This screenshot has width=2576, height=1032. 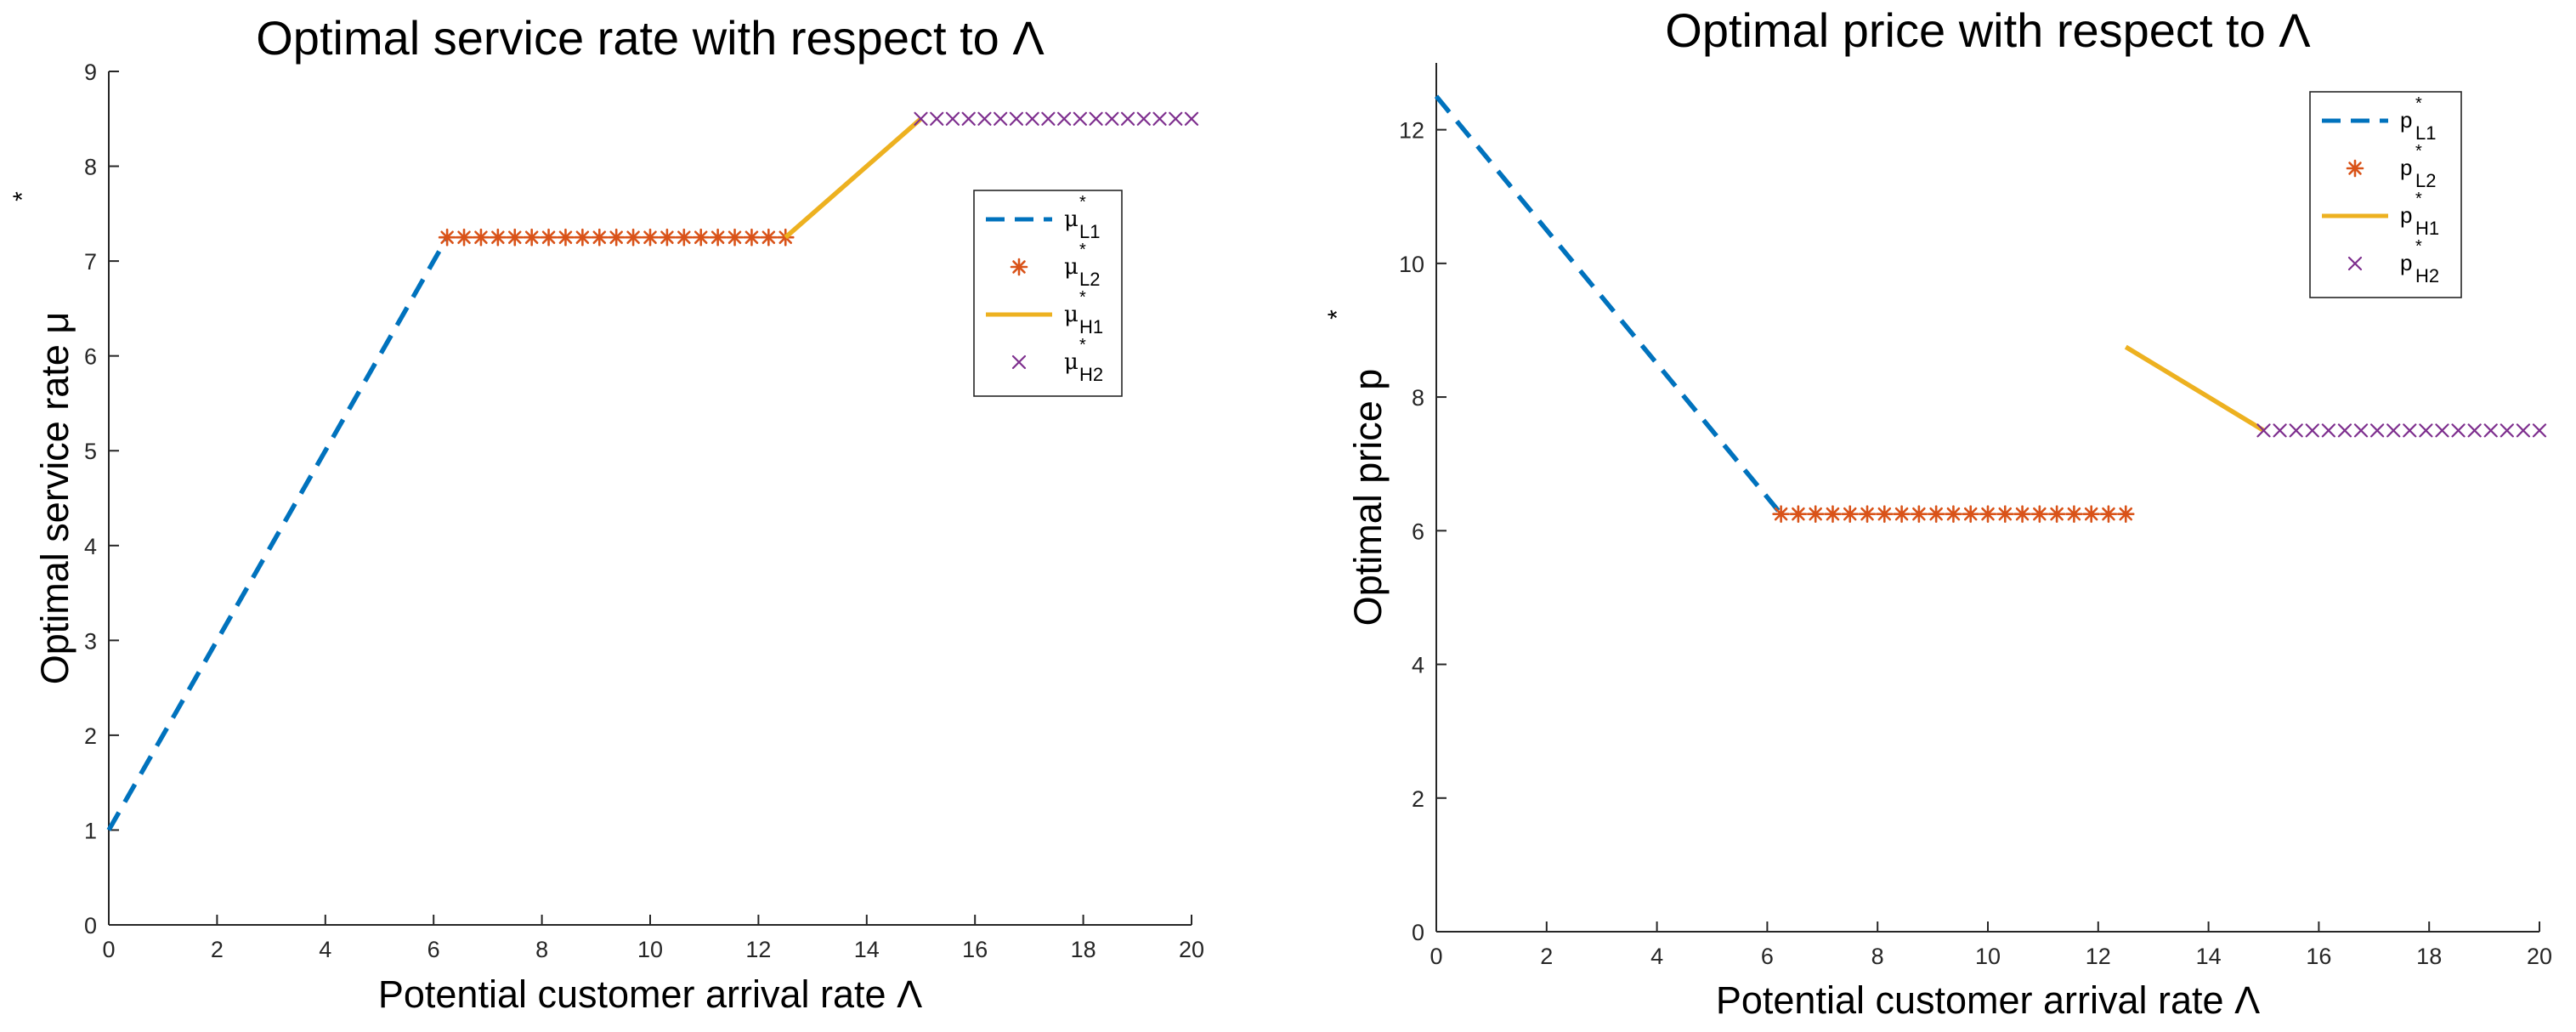 What do you see at coordinates (1057, 360) in the screenshot?
I see `legend-item-h2: μ* H2` at bounding box center [1057, 360].